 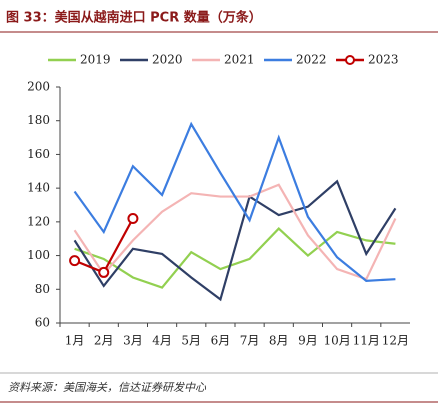 What do you see at coordinates (38, 154) in the screenshot?
I see `y-tick-label: 160` at bounding box center [38, 154].